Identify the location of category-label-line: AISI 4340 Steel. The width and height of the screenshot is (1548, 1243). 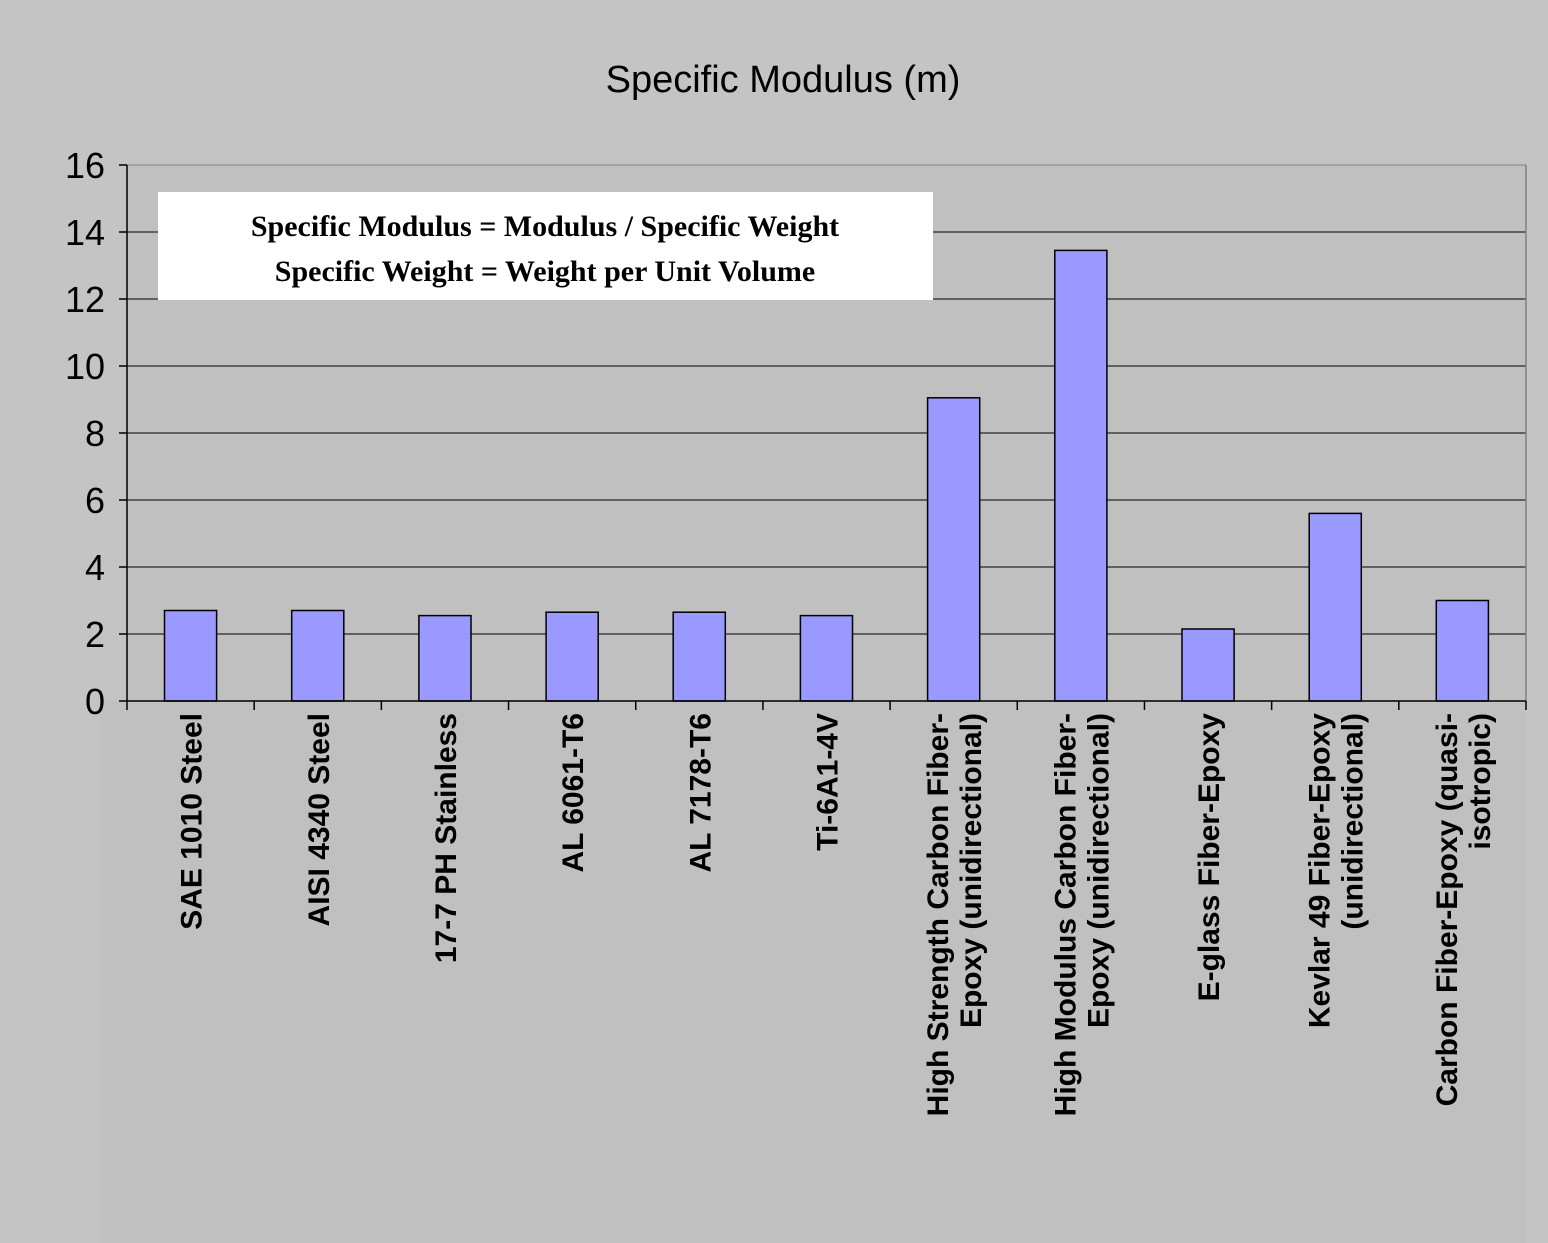
(319, 819).